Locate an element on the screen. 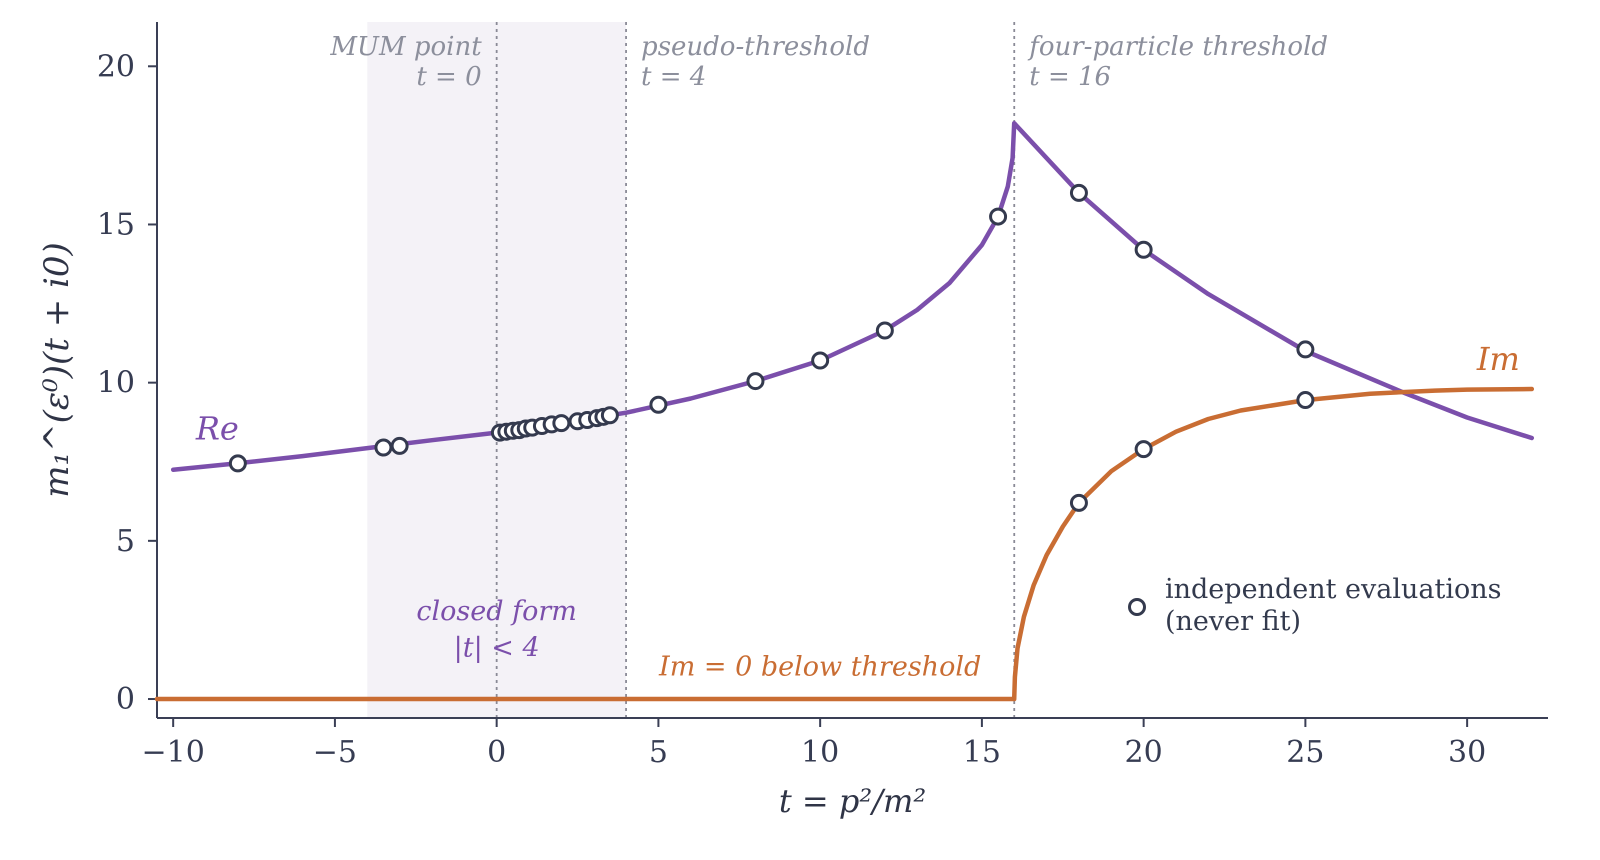 Image resolution: width=1600 pixels, height=860 pixels. x-tick-label: −5 is located at coordinates (335, 752).